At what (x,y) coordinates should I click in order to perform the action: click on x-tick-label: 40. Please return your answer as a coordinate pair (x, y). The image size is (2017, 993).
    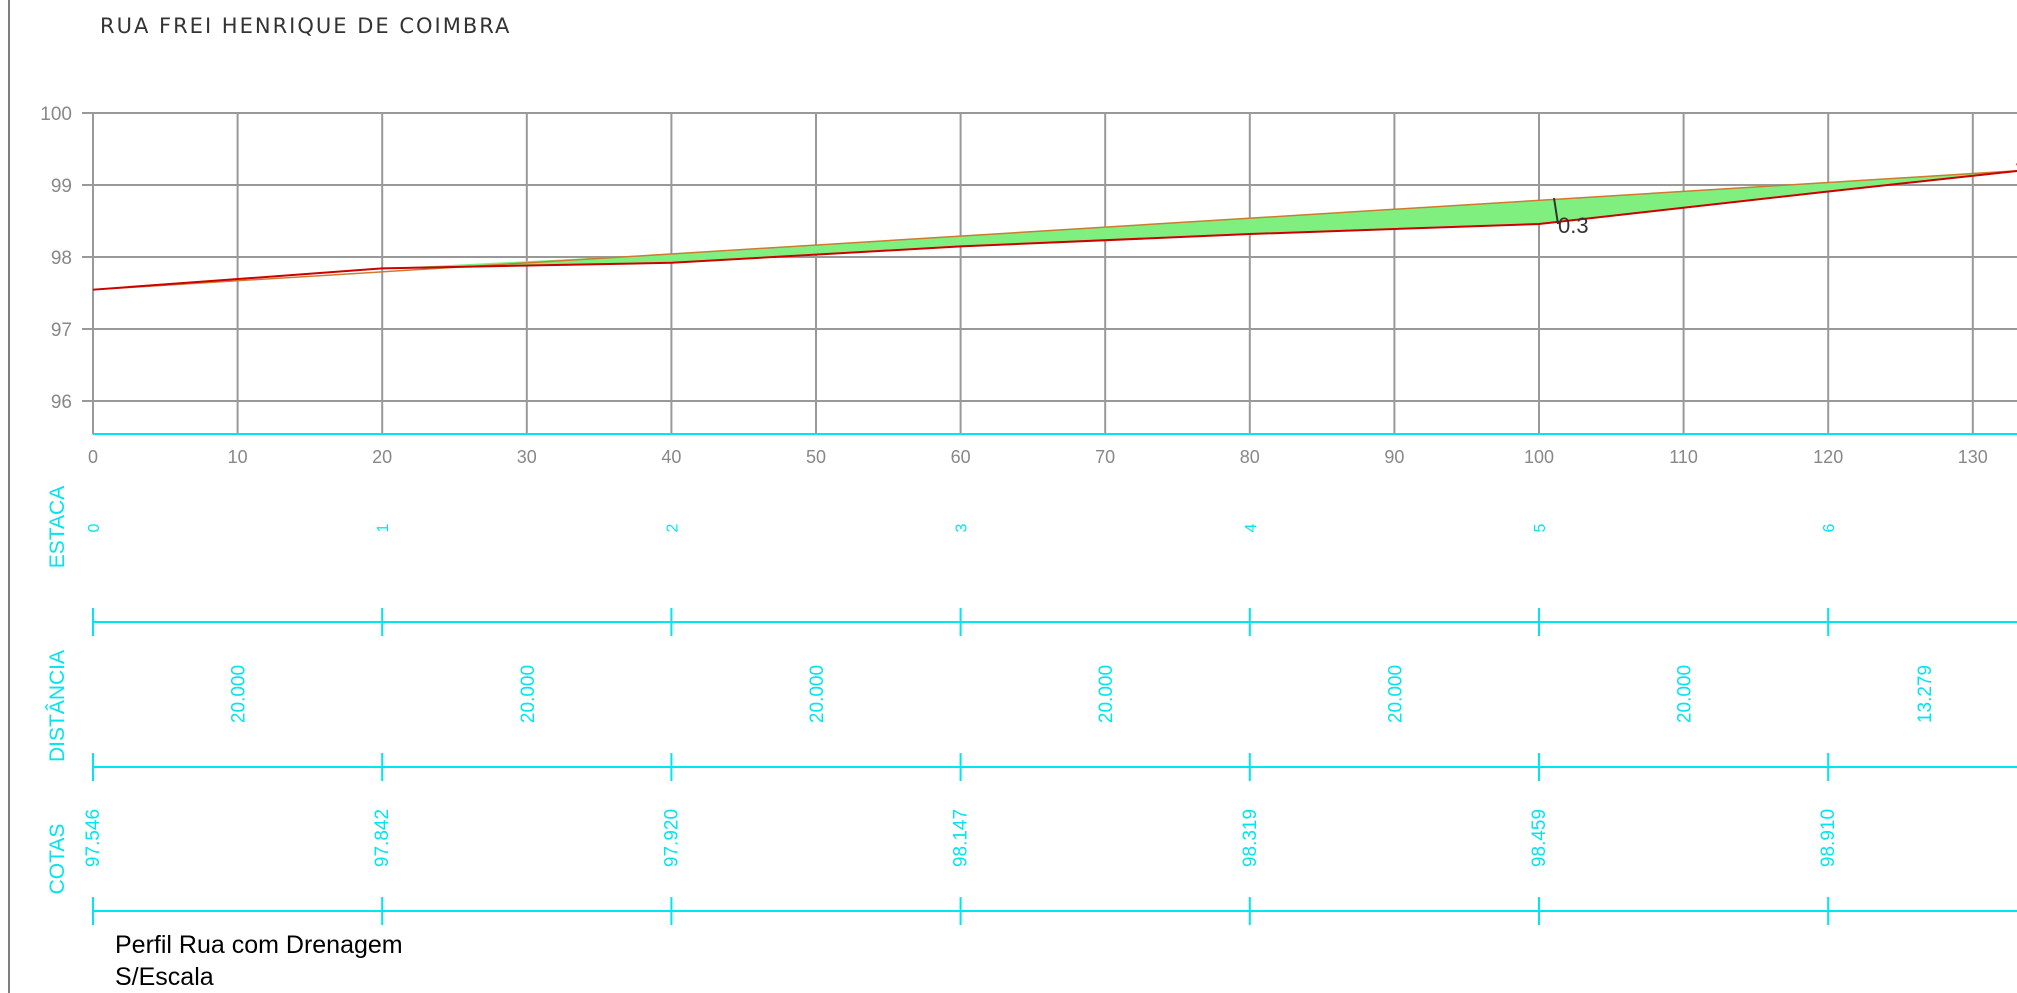
    Looking at the image, I should click on (671, 457).